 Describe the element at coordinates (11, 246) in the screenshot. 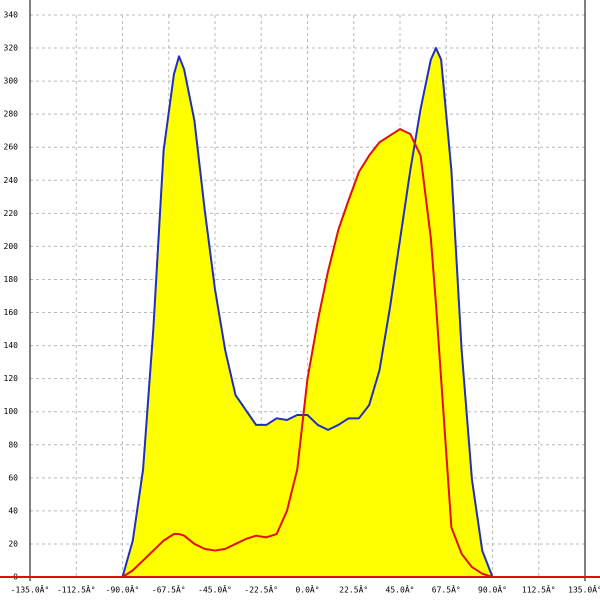

I see `y-tick-label: 200` at that location.